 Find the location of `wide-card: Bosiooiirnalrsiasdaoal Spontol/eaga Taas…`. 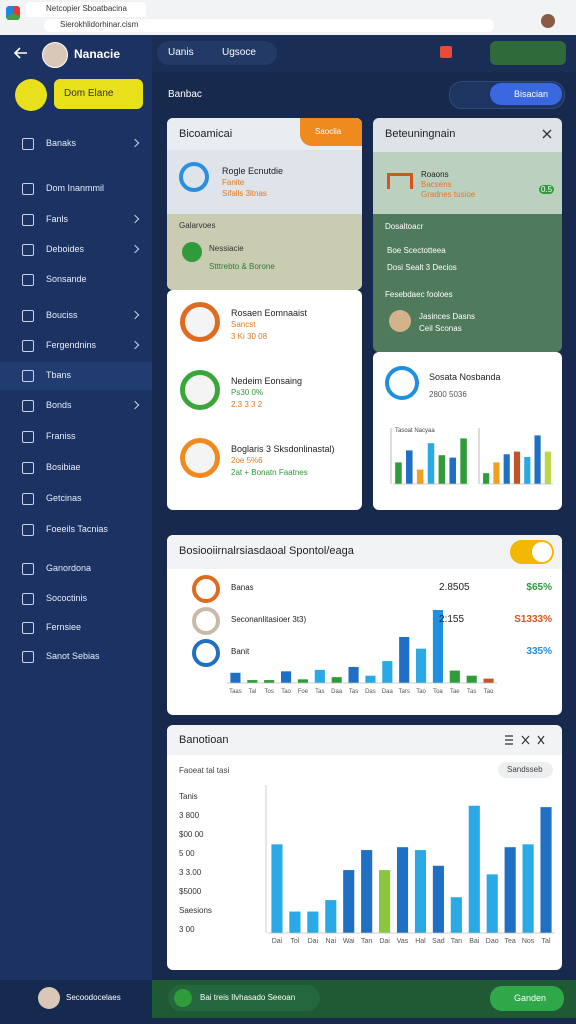

wide-card: Bosiooiirnalrsiasdaoal Spontol/eaga Taas… is located at coordinates (364, 625).